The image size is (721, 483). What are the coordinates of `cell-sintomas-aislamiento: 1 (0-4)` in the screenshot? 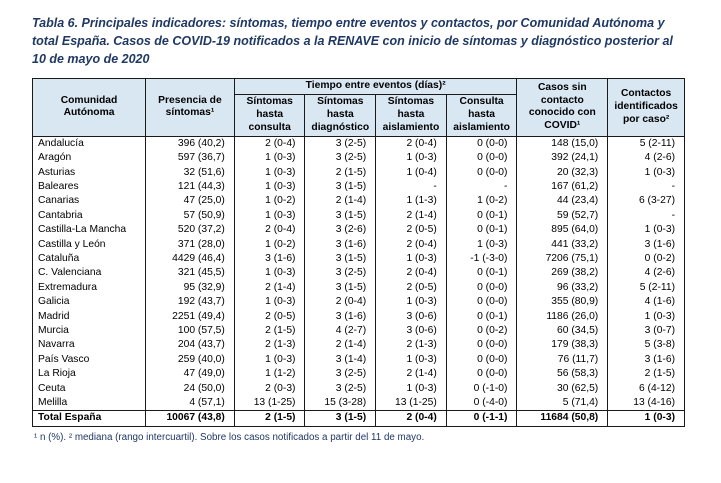 It's located at (411, 172).